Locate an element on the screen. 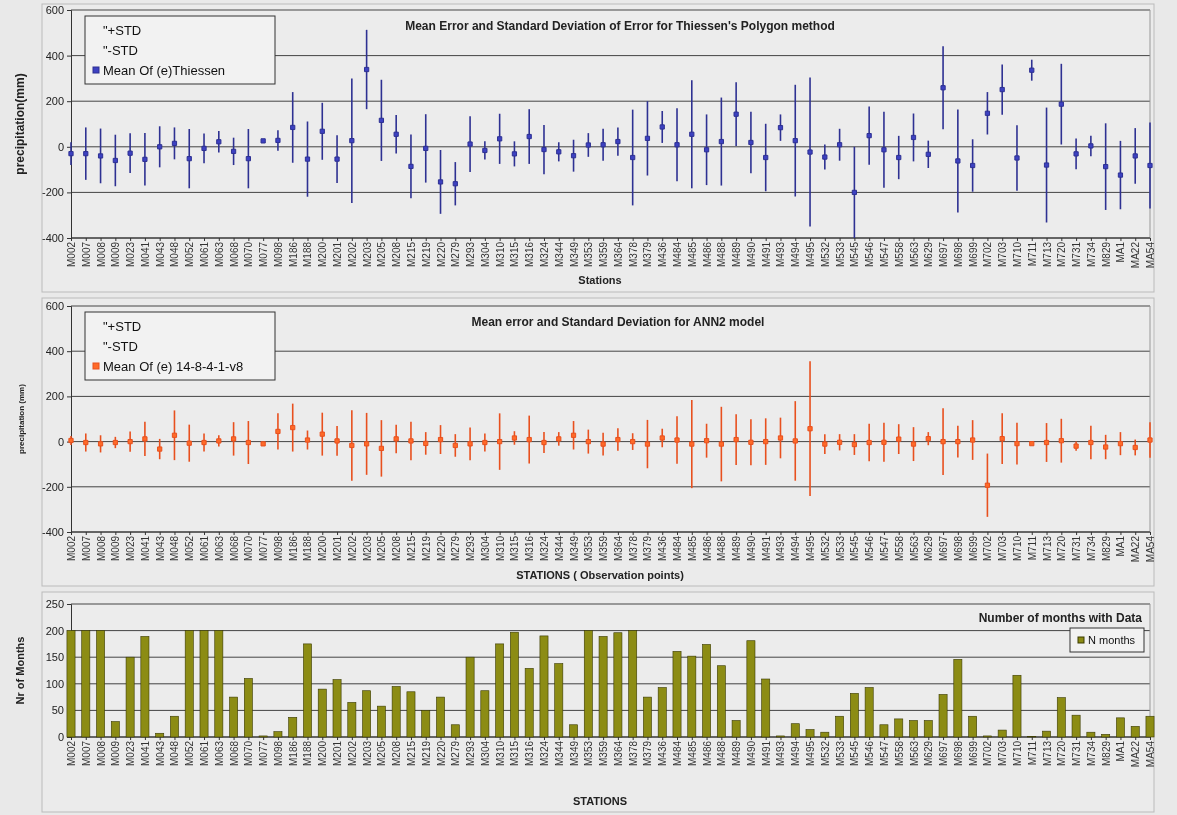  x-tick-label: M098 is located at coordinates (278, 254).